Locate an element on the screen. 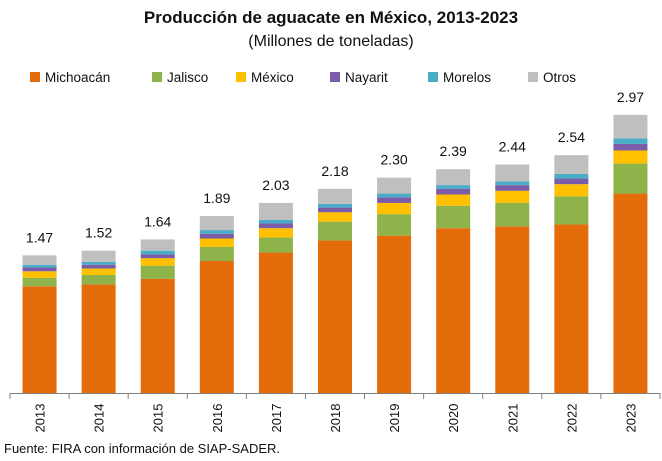 This screenshot has height=461, width=662. legend-swatch-mexico is located at coordinates (241, 77).